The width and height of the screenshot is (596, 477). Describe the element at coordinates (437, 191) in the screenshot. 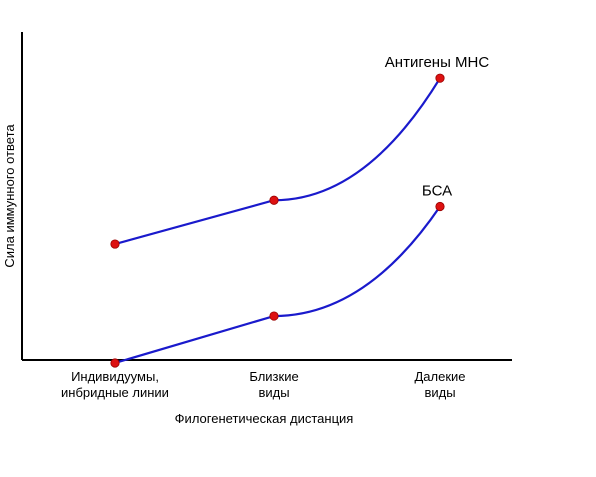

I see `series-label-1: БСА` at that location.